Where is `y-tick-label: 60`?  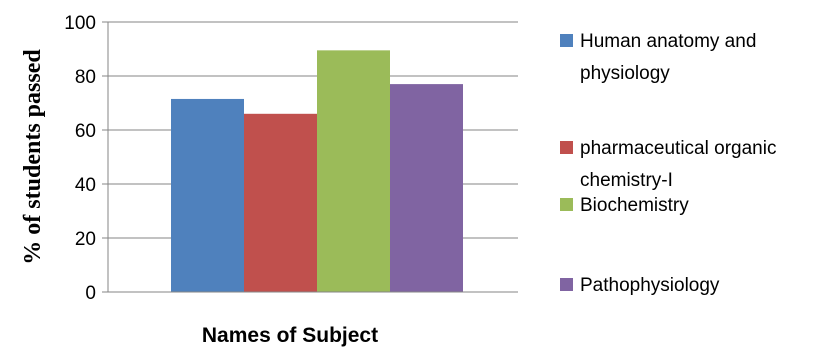 y-tick-label: 60 is located at coordinates (85, 131).